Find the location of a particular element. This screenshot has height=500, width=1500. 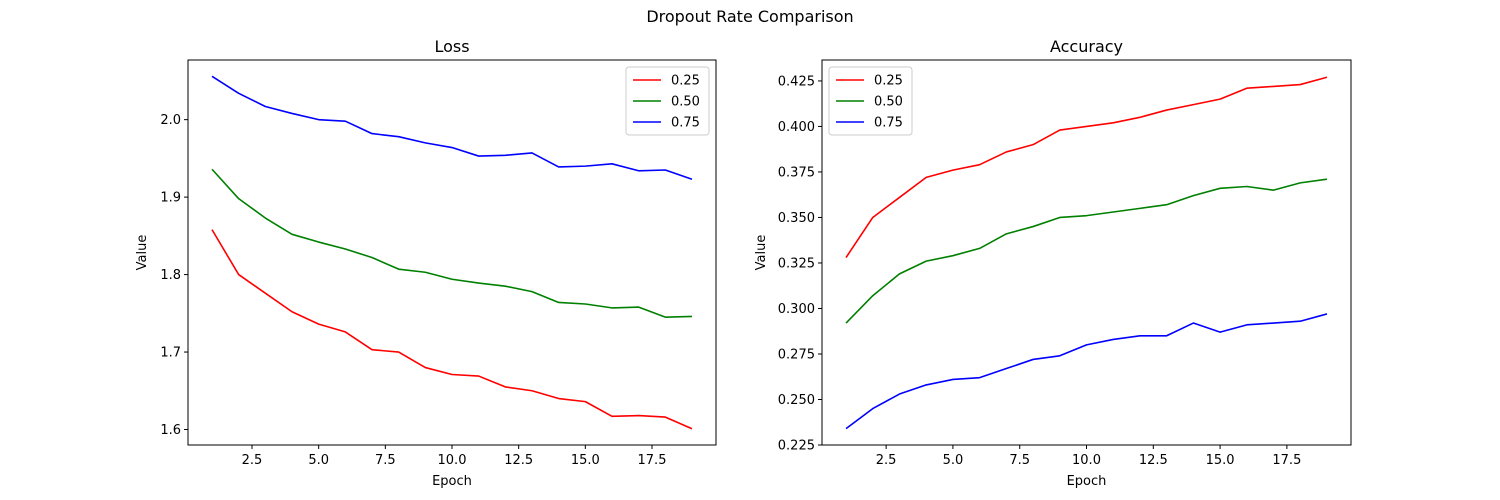

y-tick-label: 0.300 is located at coordinates (796, 309).